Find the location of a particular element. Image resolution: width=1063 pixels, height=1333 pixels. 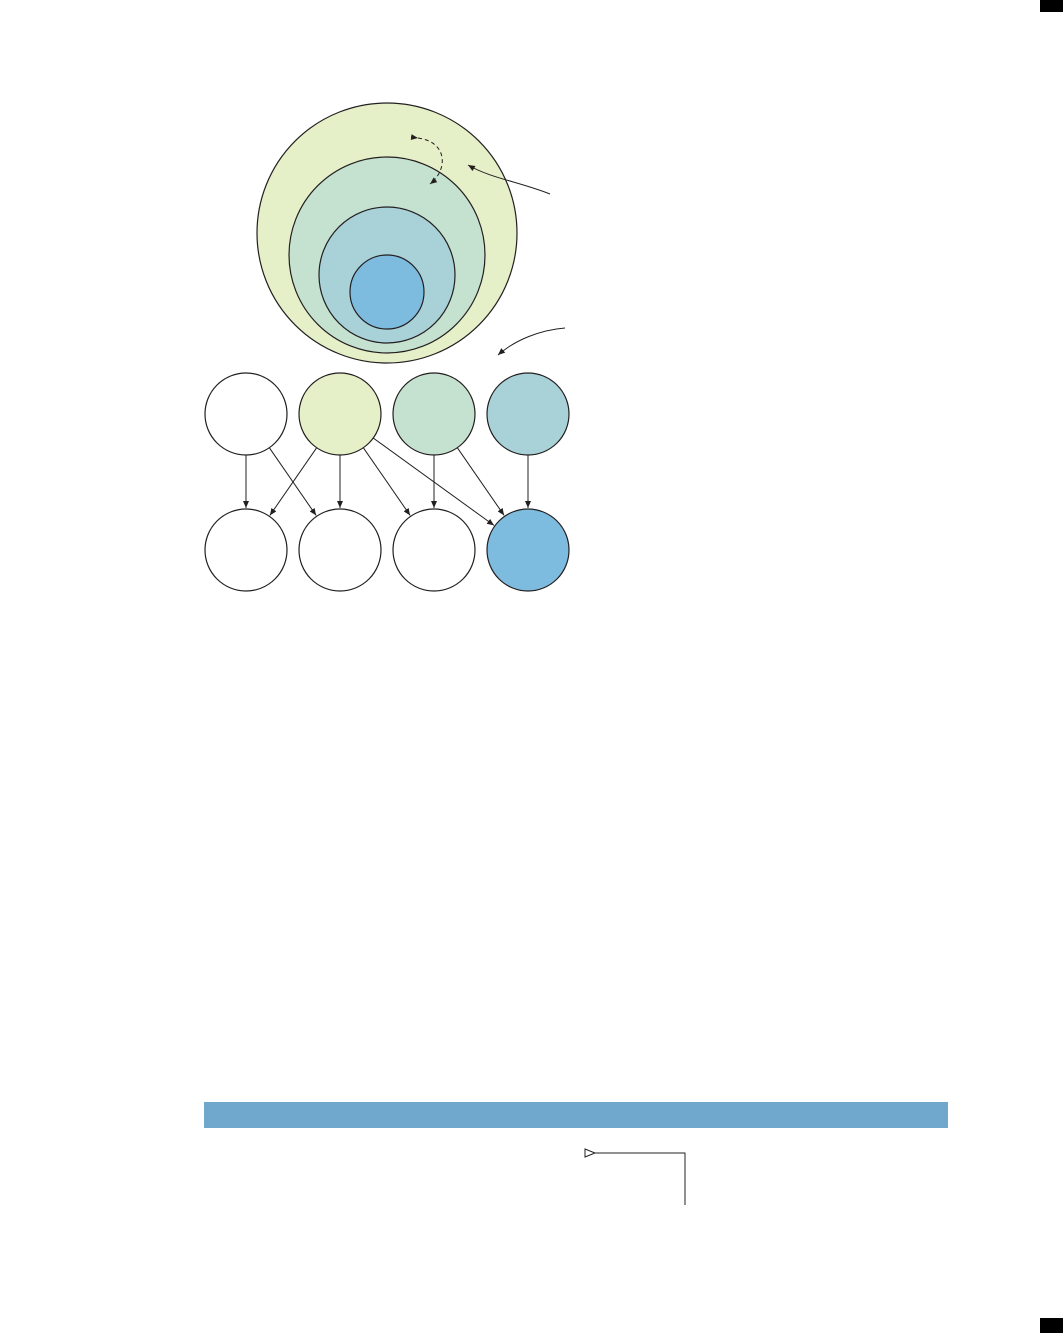

elbow-callout-arrow is located at coordinates (640, 1179).